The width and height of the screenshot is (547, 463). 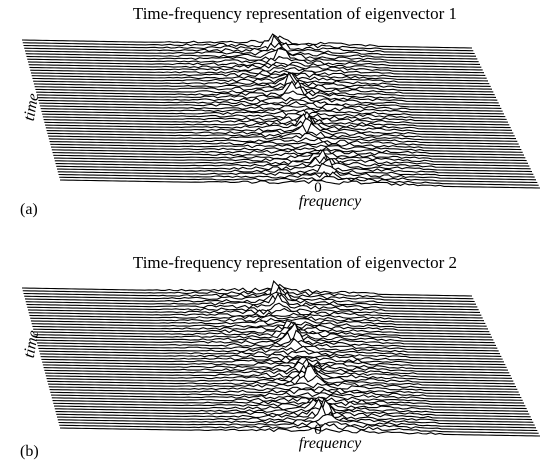 What do you see at coordinates (330, 443) in the screenshot?
I see `x-axis-label: frequency` at bounding box center [330, 443].